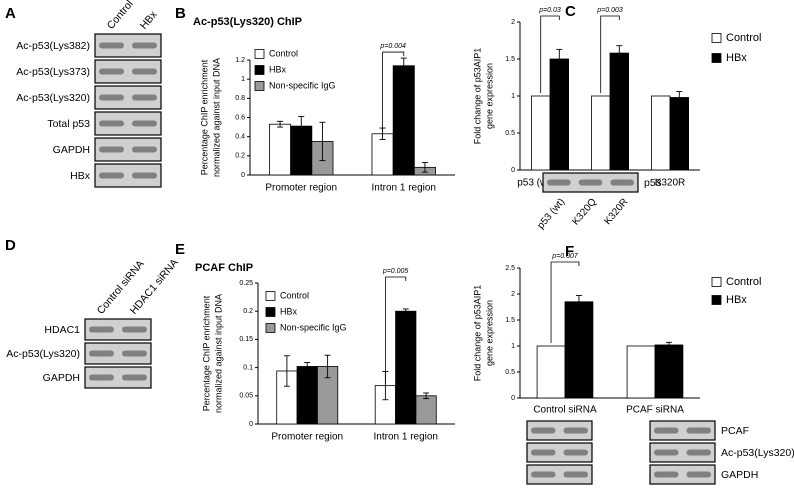  Describe the element at coordinates (149, 19) in the screenshot. I see `blot-lane-label: HBx` at that location.